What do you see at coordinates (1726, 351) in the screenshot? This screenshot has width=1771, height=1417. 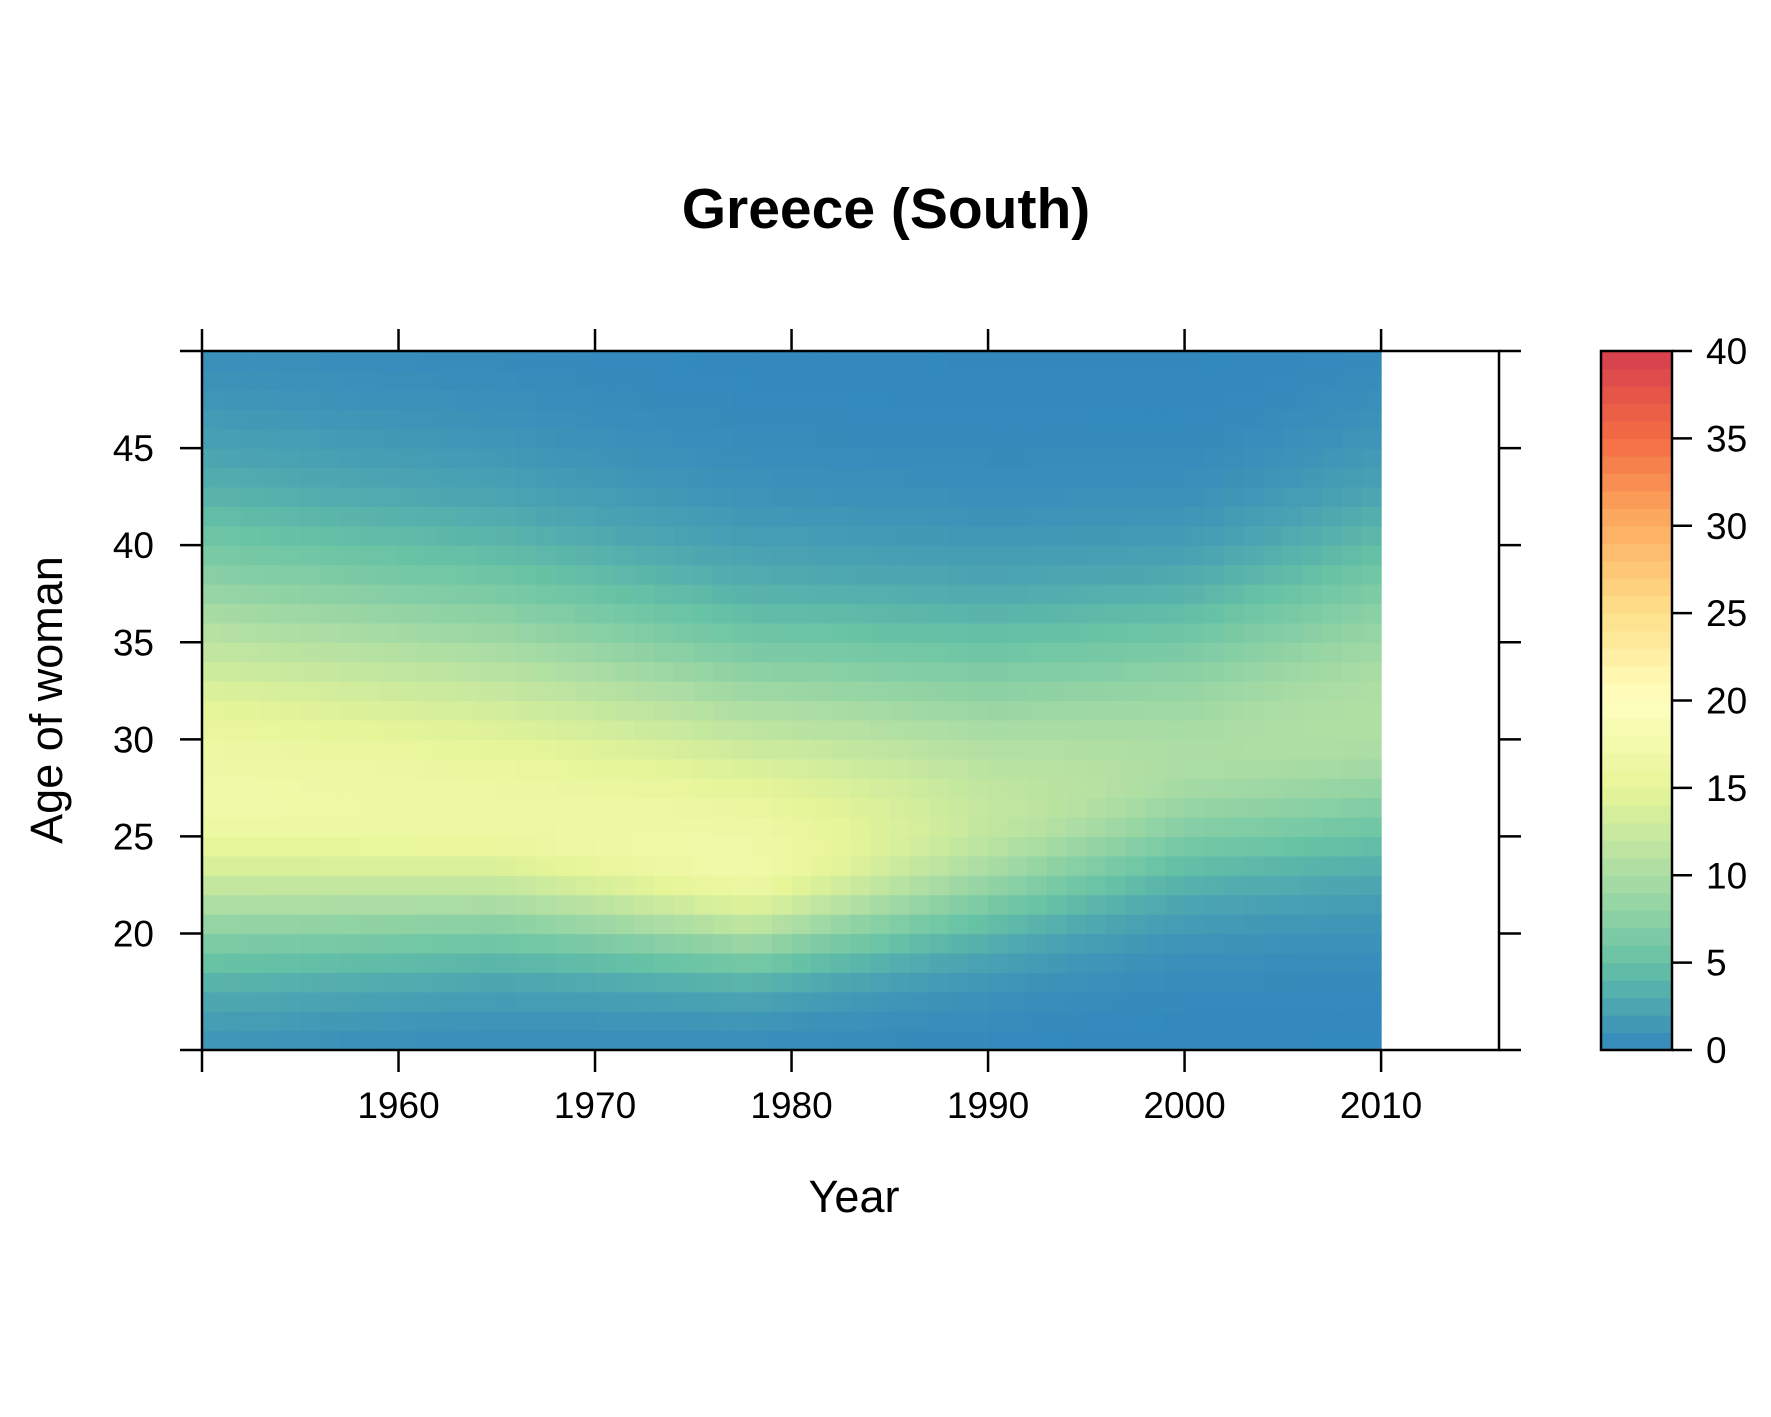 I see `colorbar-tick-label: 40` at bounding box center [1726, 351].